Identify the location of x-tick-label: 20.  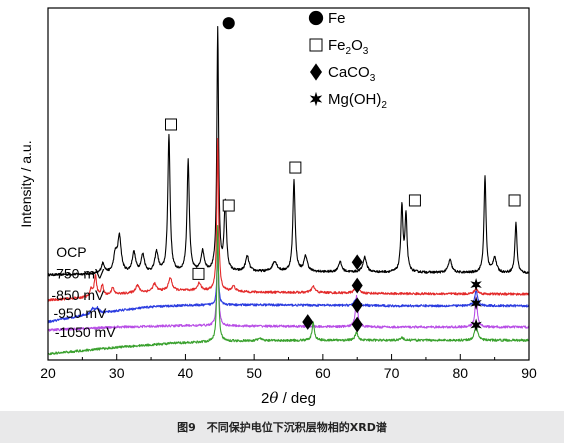
(48, 373).